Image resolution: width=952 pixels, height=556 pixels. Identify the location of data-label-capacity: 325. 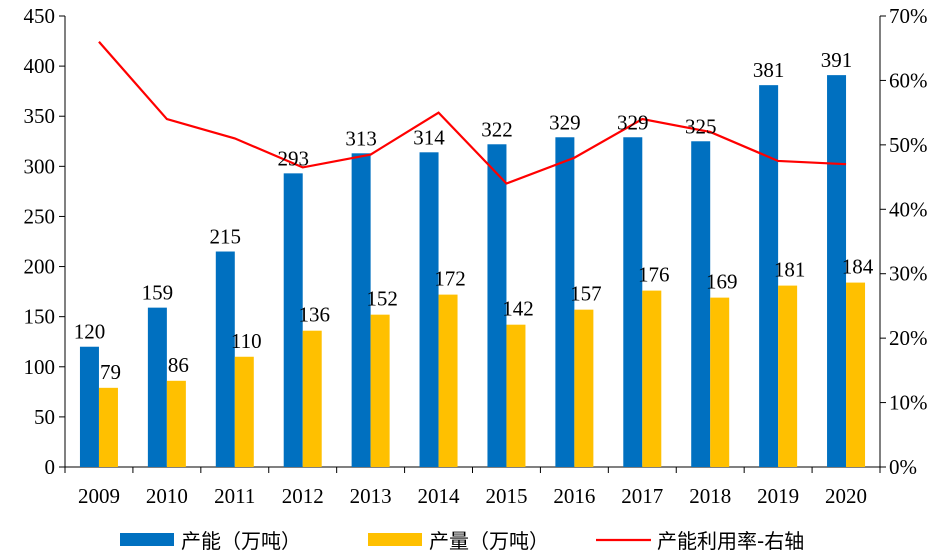
(701, 126).